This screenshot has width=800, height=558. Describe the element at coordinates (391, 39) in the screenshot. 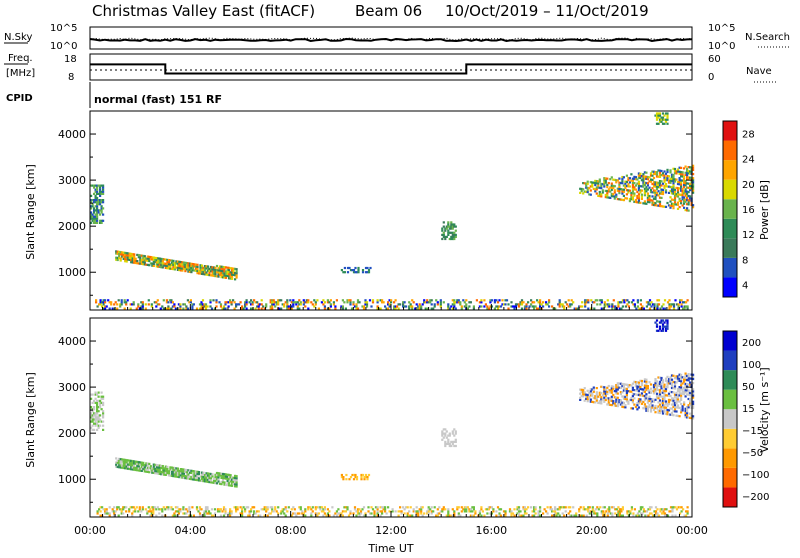

I see `nsearch-series` at that location.